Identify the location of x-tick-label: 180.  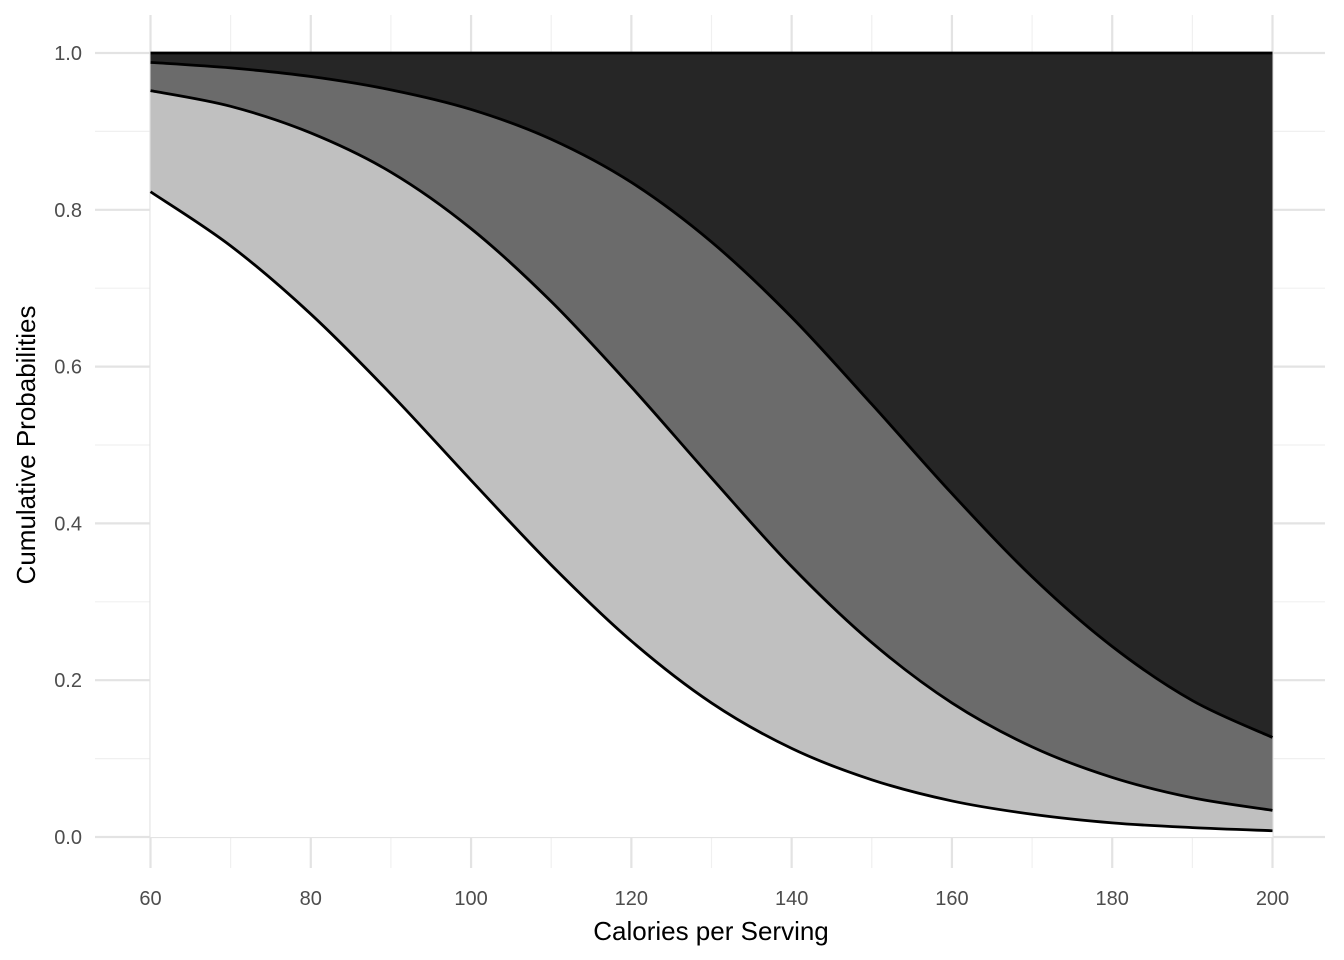
(1112, 899).